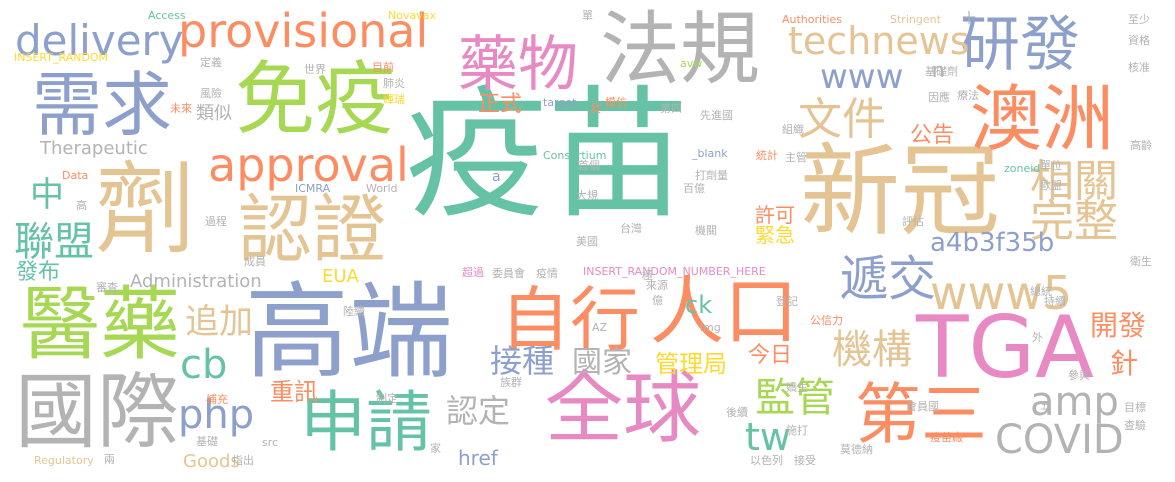  Describe the element at coordinates (710, 327) in the screenshot. I see `word-img: img` at that location.